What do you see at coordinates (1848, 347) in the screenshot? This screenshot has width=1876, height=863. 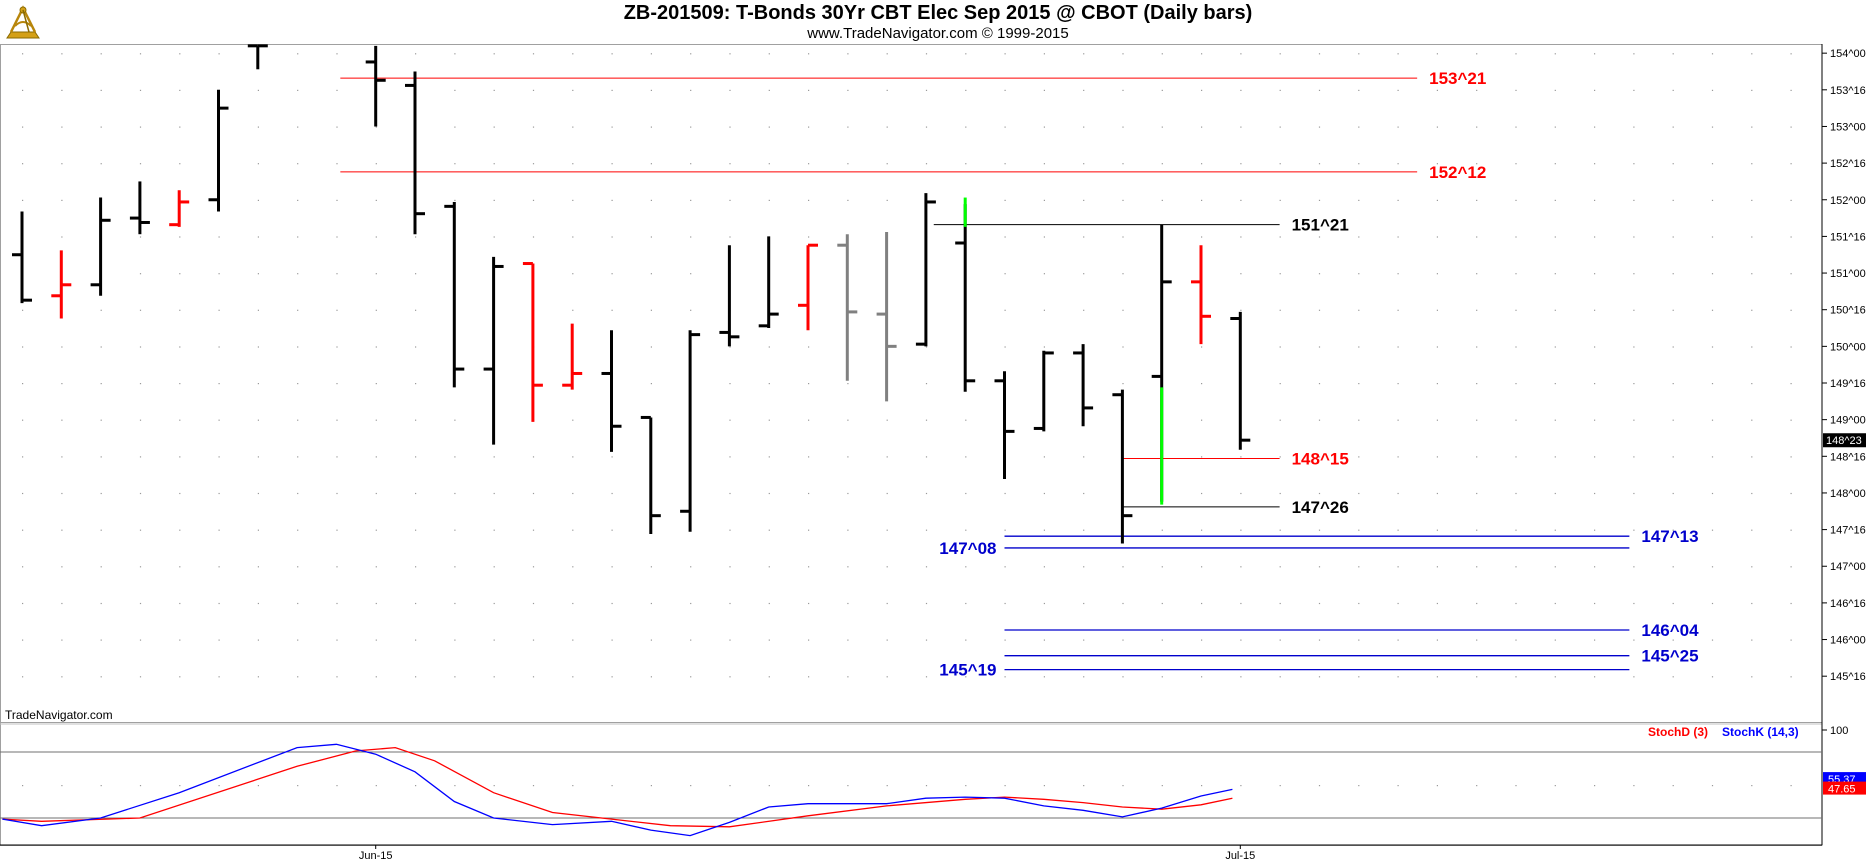 I see `y-tick-label: 150^00` at bounding box center [1848, 347].